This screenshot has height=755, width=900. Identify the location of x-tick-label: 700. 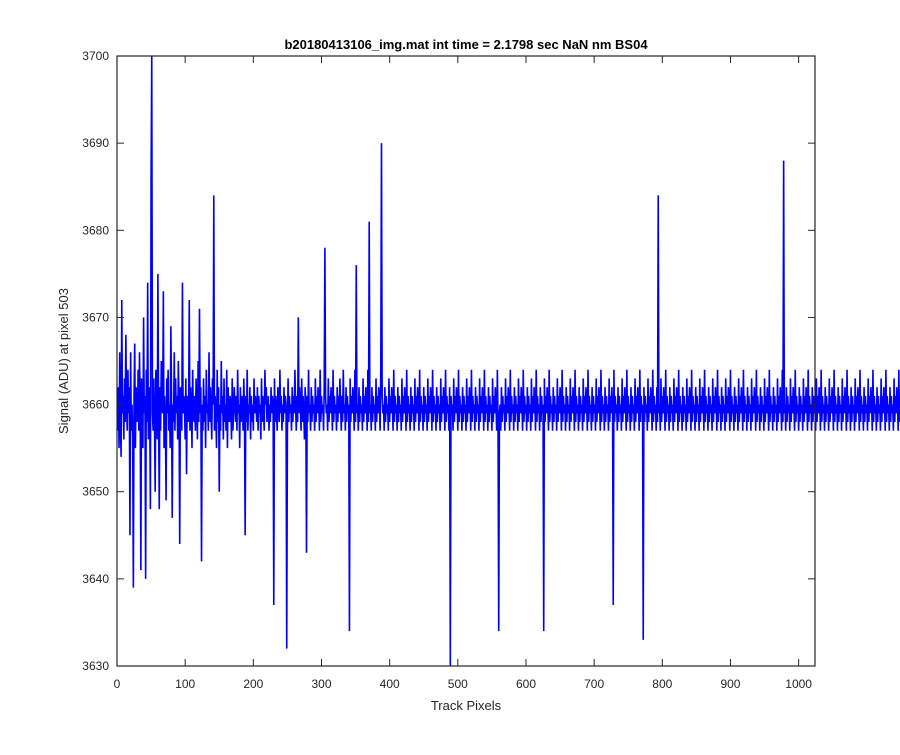
(594, 684).